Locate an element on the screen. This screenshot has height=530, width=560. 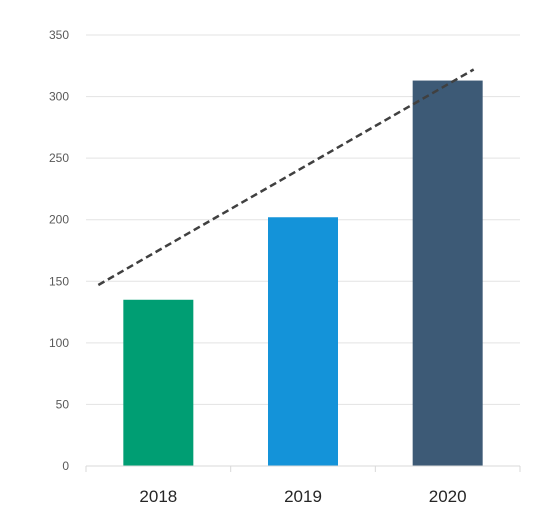
y-tick-label: 350 is located at coordinates (59, 35).